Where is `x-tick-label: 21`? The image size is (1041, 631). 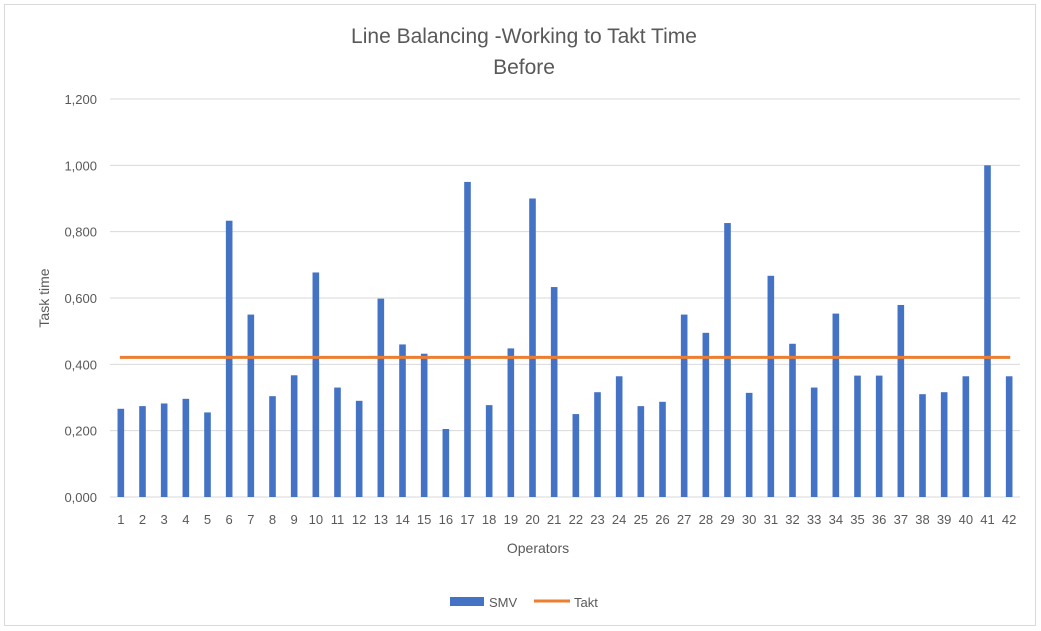
x-tick-label: 21 is located at coordinates (554, 519).